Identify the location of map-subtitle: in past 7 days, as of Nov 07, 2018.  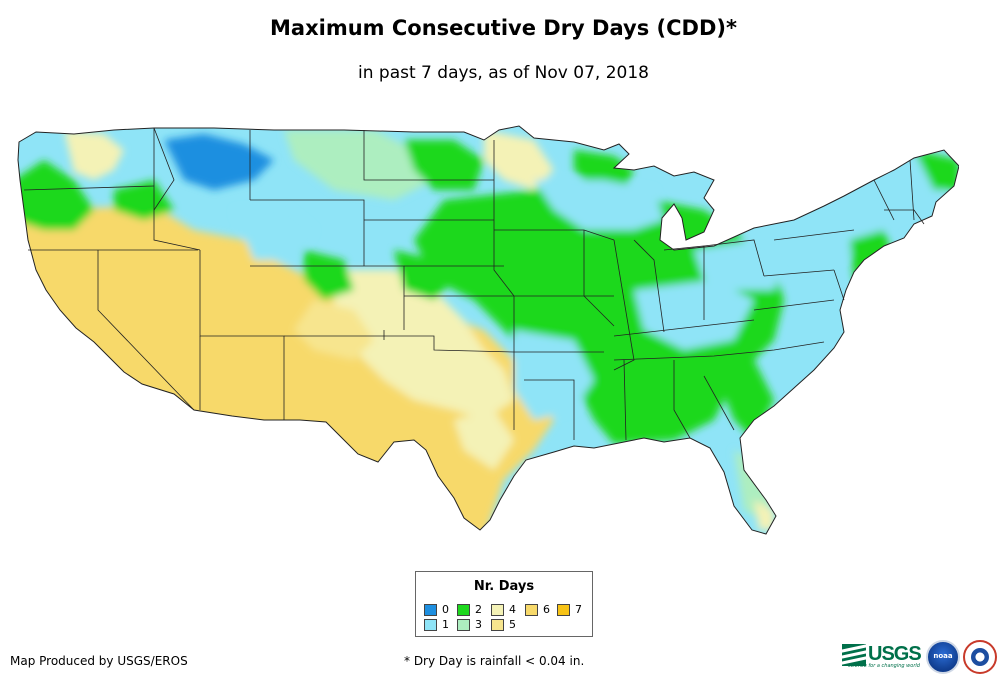
(503, 73).